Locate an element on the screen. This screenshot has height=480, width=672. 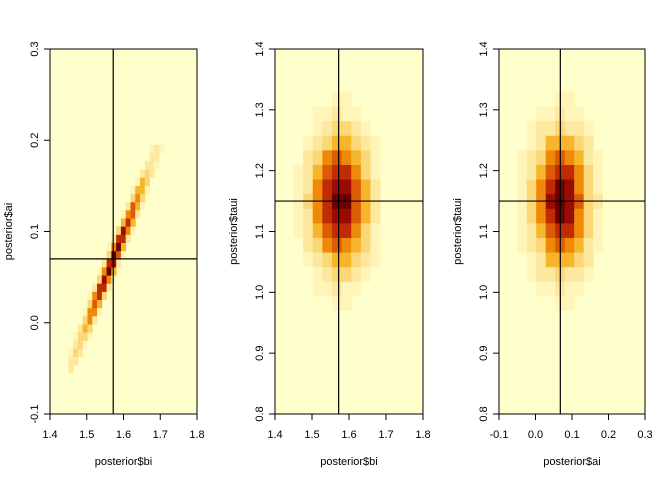
y-tick-label: 1.3 is located at coordinates (260, 109).